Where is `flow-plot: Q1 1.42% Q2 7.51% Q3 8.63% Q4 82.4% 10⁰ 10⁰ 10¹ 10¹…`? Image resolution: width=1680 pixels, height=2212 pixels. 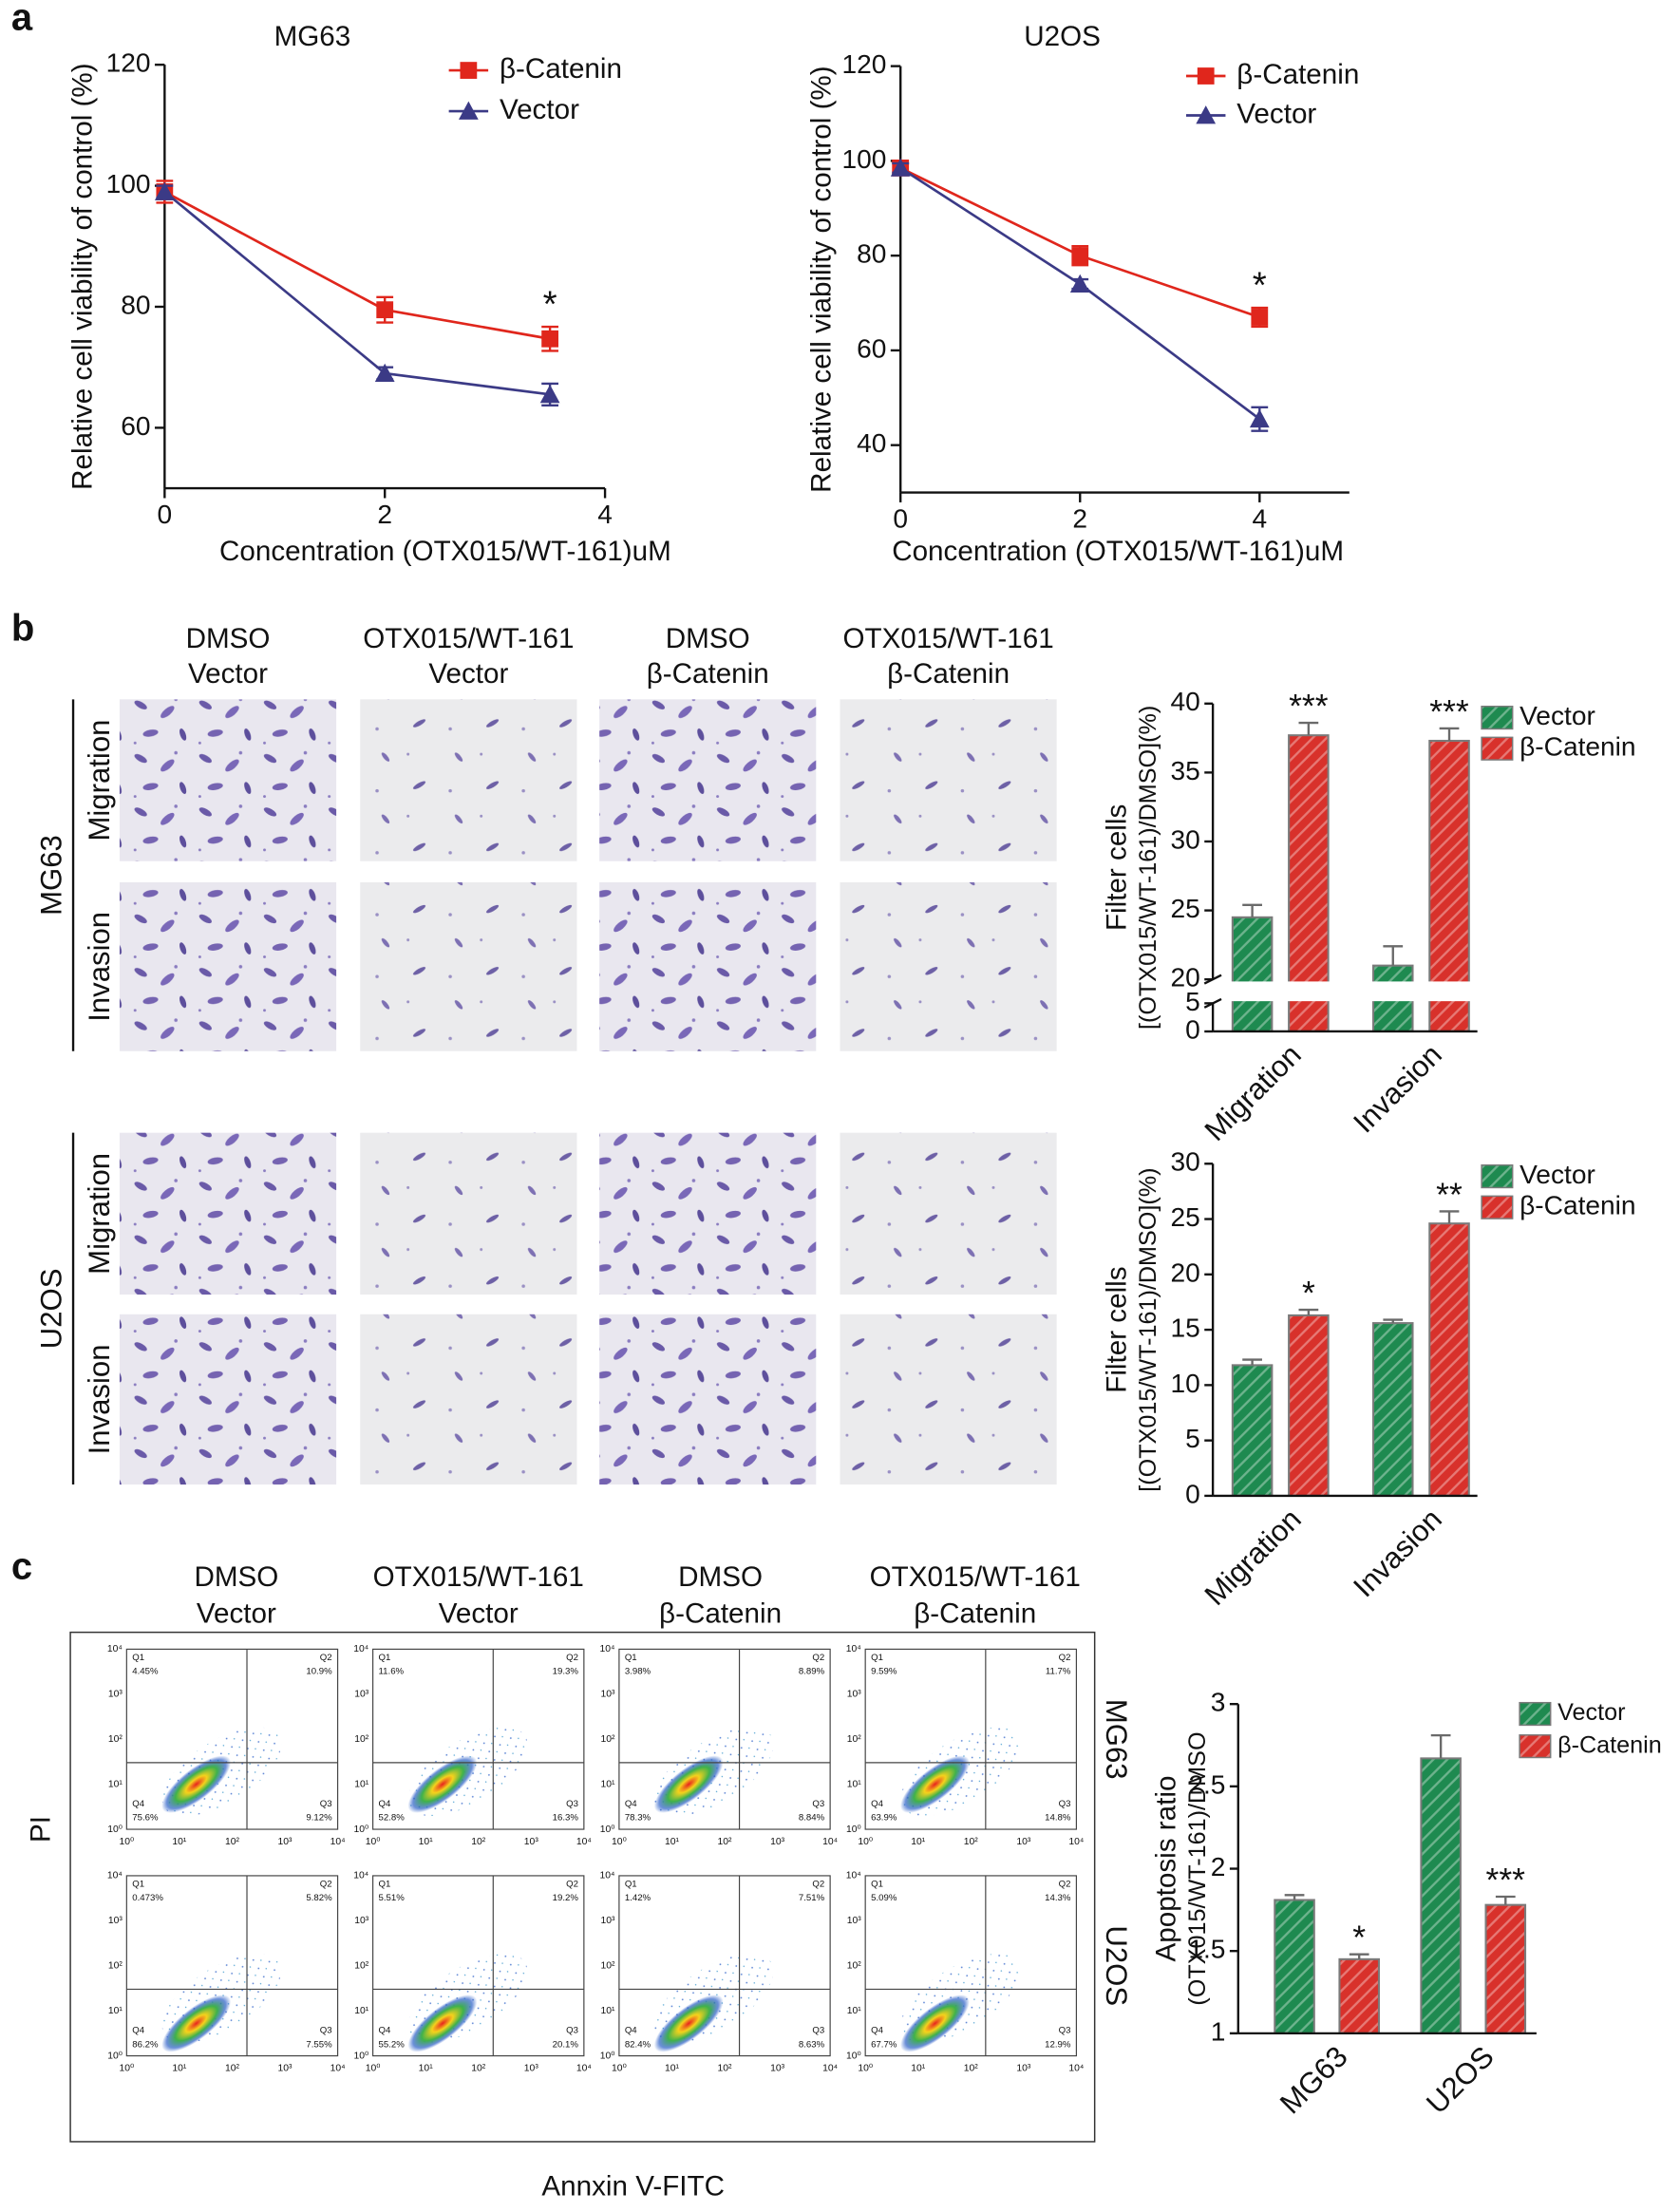 flow-plot: Q1 1.42% Q2 7.51% Q3 8.63% Q4 82.4% 10⁰ 10⁰ 10¹ 10¹… is located at coordinates (718, 1972).